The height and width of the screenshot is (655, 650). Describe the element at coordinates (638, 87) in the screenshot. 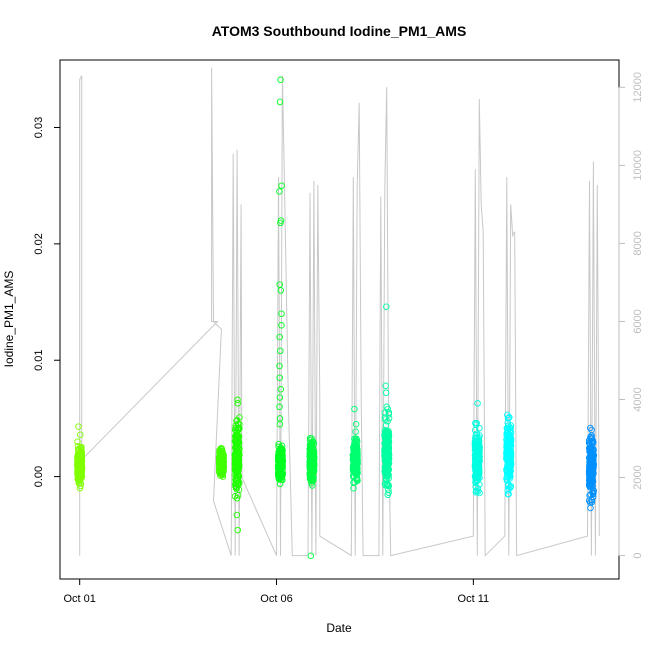

I see `y2-tick-label: 12000` at that location.